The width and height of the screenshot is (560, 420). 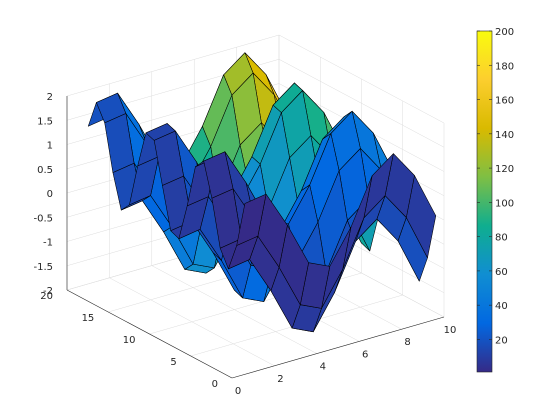 I want to click on x-tick-label: 2, so click(x=280, y=379).